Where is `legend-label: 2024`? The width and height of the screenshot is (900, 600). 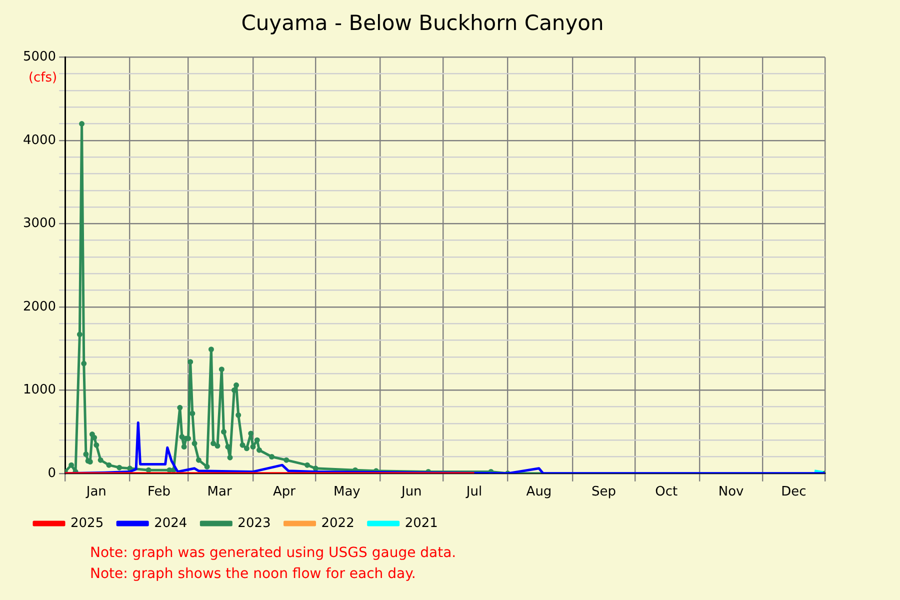
legend-label: 2024 is located at coordinates (171, 523).